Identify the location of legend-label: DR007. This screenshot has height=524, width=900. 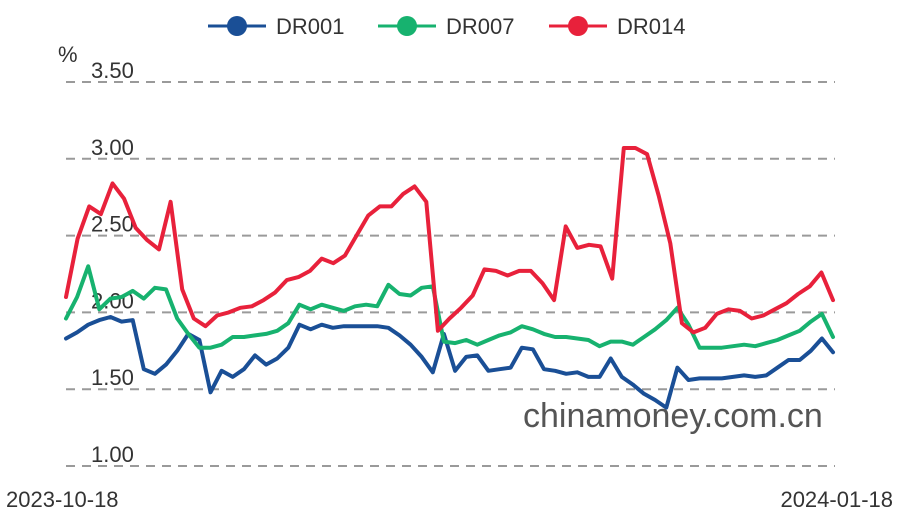
(480, 26).